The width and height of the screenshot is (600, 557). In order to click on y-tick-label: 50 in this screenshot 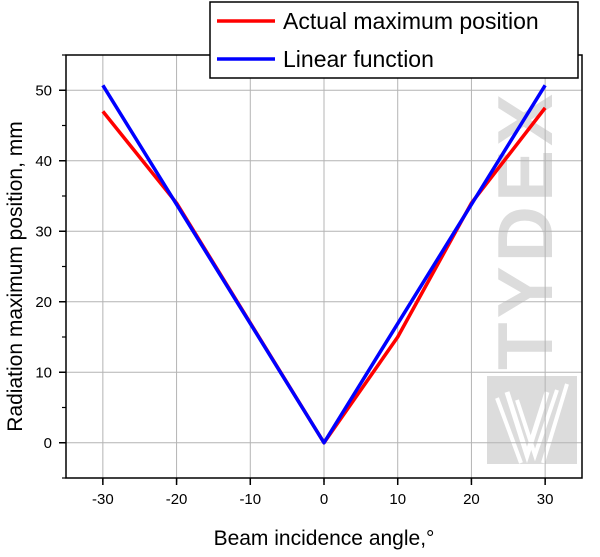, I will do `click(43, 90)`.